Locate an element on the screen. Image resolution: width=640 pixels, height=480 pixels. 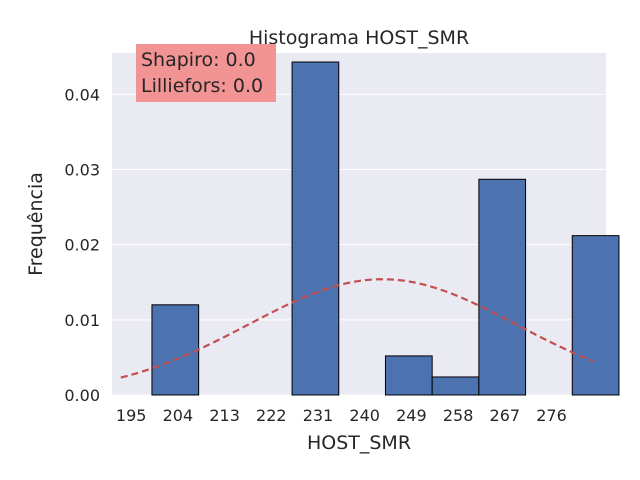
x-tick-label: 195 is located at coordinates (131, 415).